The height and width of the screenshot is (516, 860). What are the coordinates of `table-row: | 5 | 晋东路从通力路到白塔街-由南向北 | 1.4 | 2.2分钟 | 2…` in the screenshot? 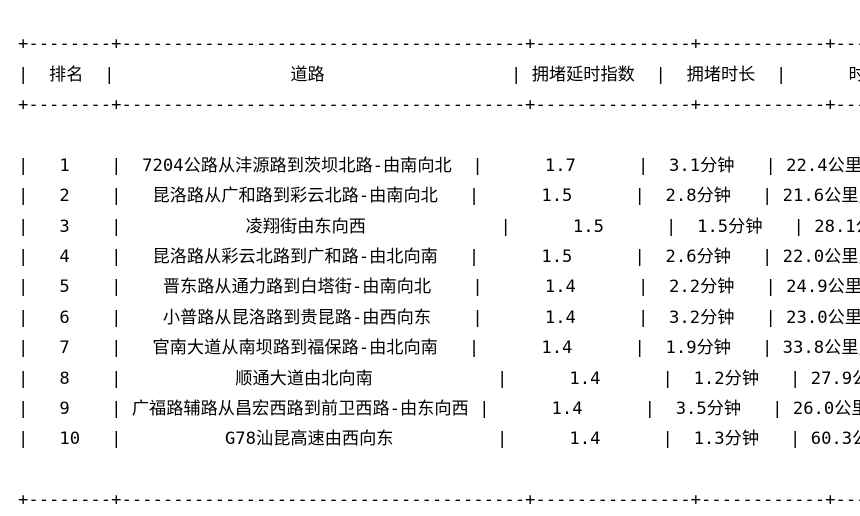 It's located at (439, 287).